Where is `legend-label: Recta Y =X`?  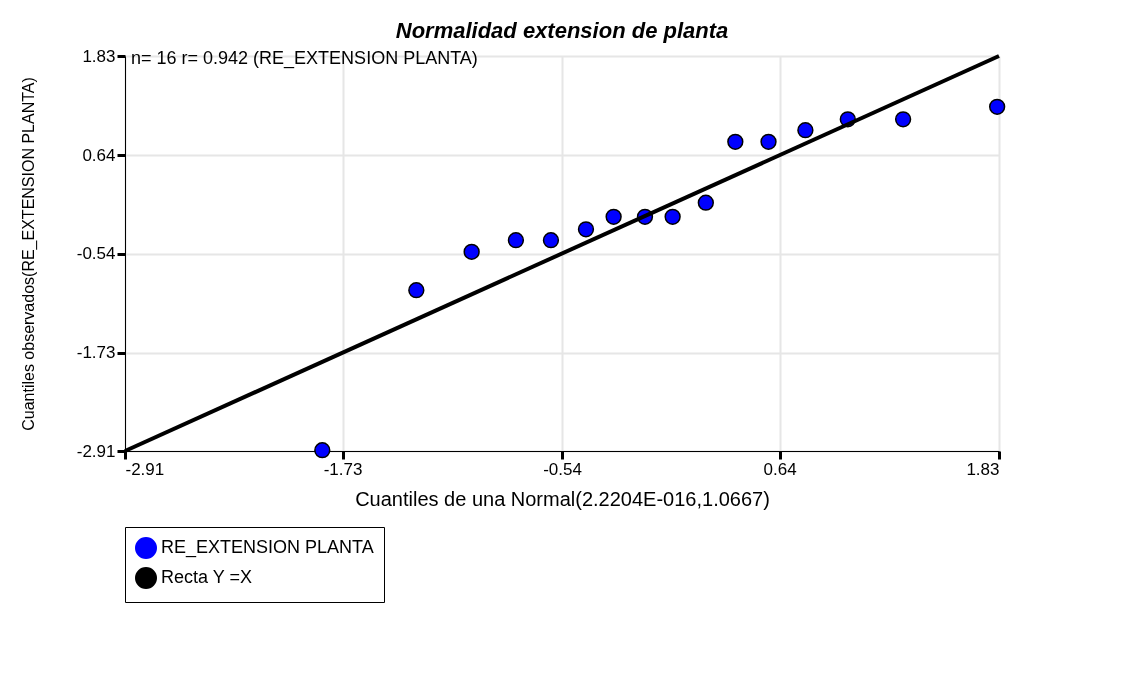
legend-label: Recta Y =X is located at coordinates (206, 577).